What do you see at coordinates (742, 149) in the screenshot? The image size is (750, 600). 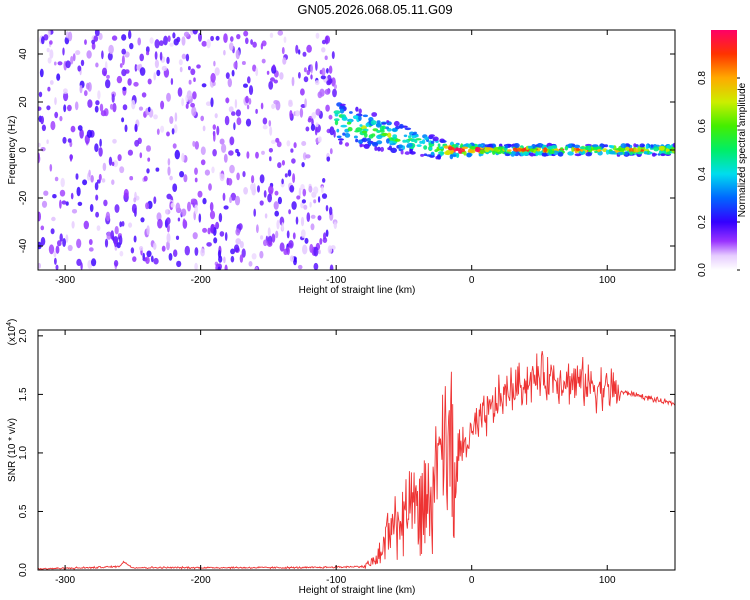 I see `colorbar-label: Normalized spectral amplitude` at bounding box center [742, 149].